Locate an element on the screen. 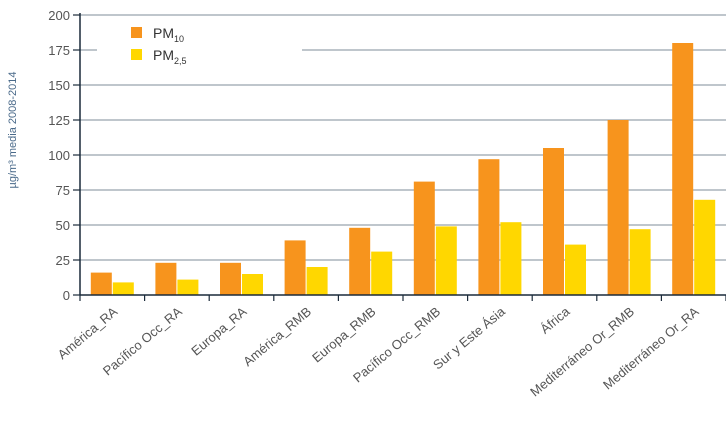  y-tick-label: 125 is located at coordinates (59, 120).